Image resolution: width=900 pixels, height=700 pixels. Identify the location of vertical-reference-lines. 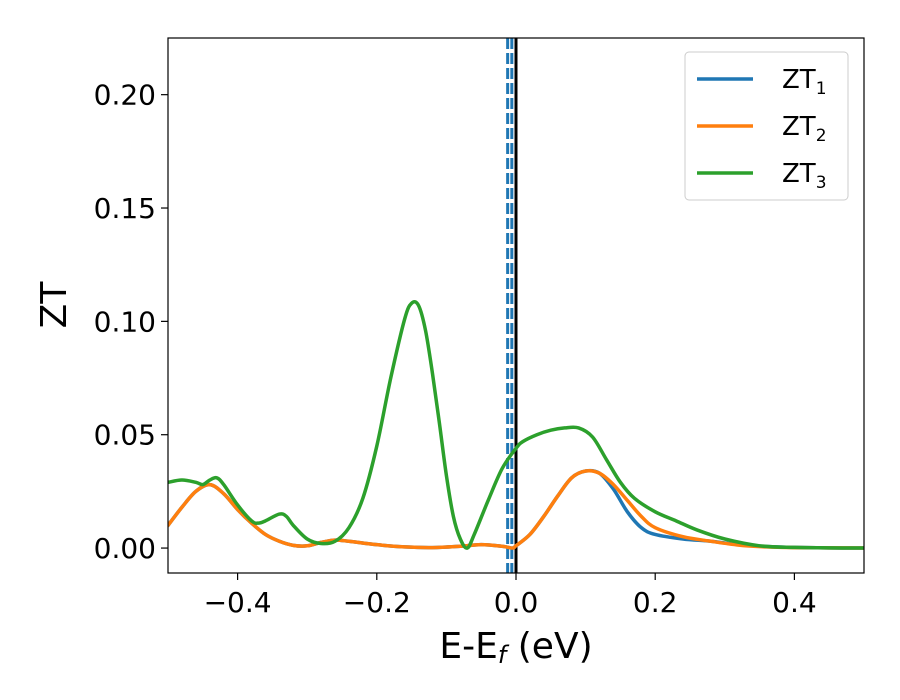
(512, 305).